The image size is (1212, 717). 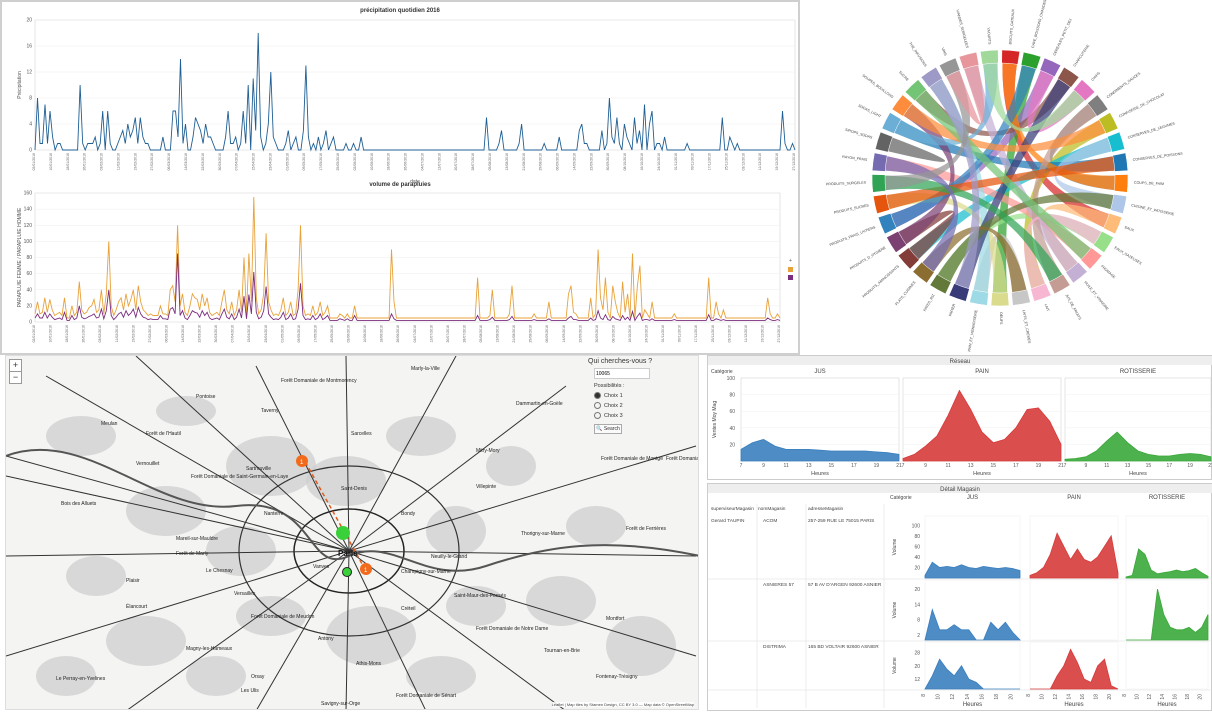 I want to click on superviseur-cell: Gerard TAUPIN, so click(x=728, y=521).